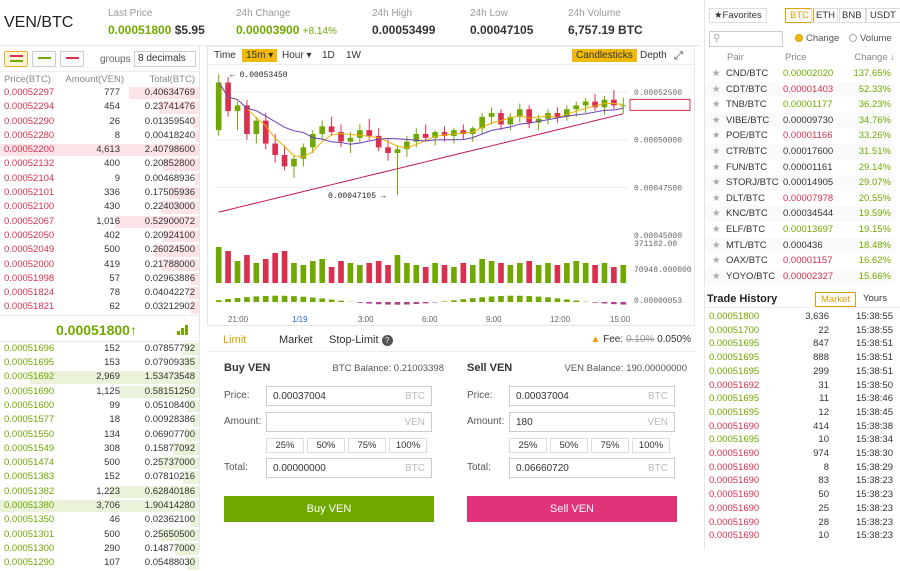  Describe the element at coordinates (875, 298) in the screenshot. I see `tab-your-trades: Yours` at that location.